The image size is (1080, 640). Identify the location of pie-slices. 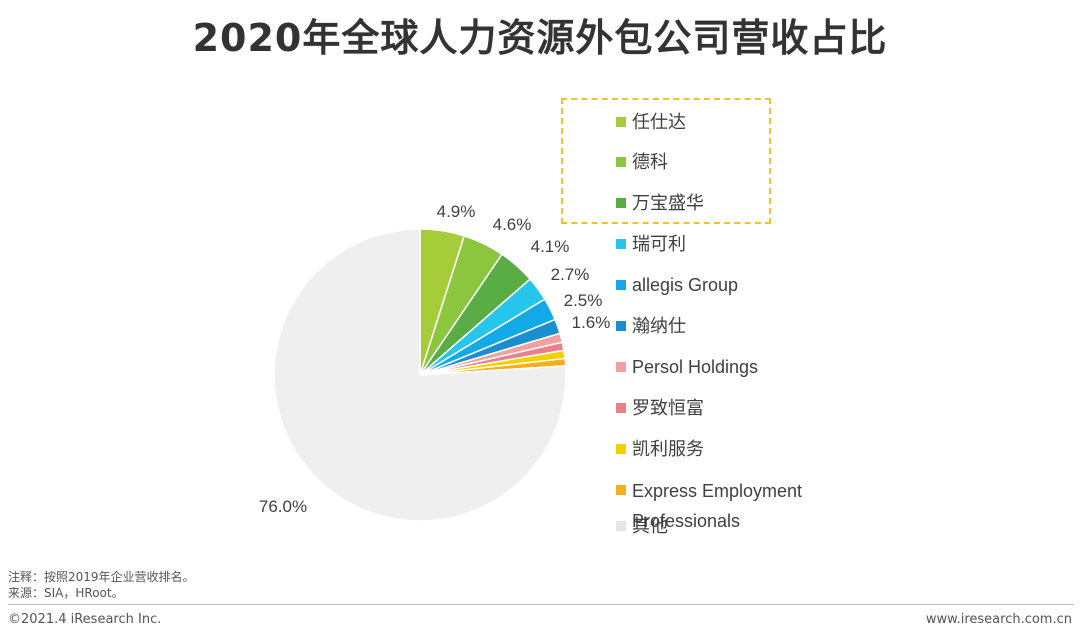
(420, 375).